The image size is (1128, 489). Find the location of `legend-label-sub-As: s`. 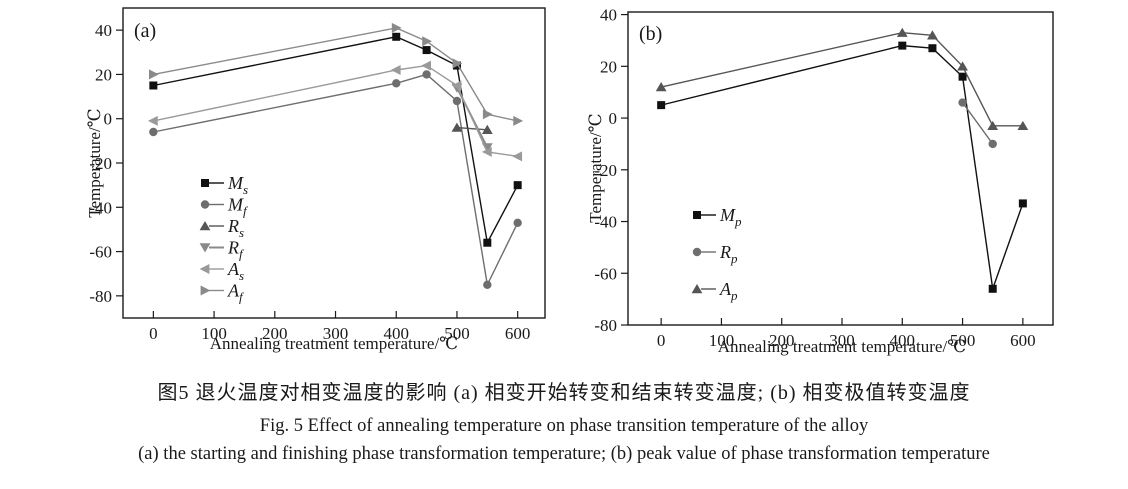

legend-label-sub-As: s is located at coordinates (241, 275).